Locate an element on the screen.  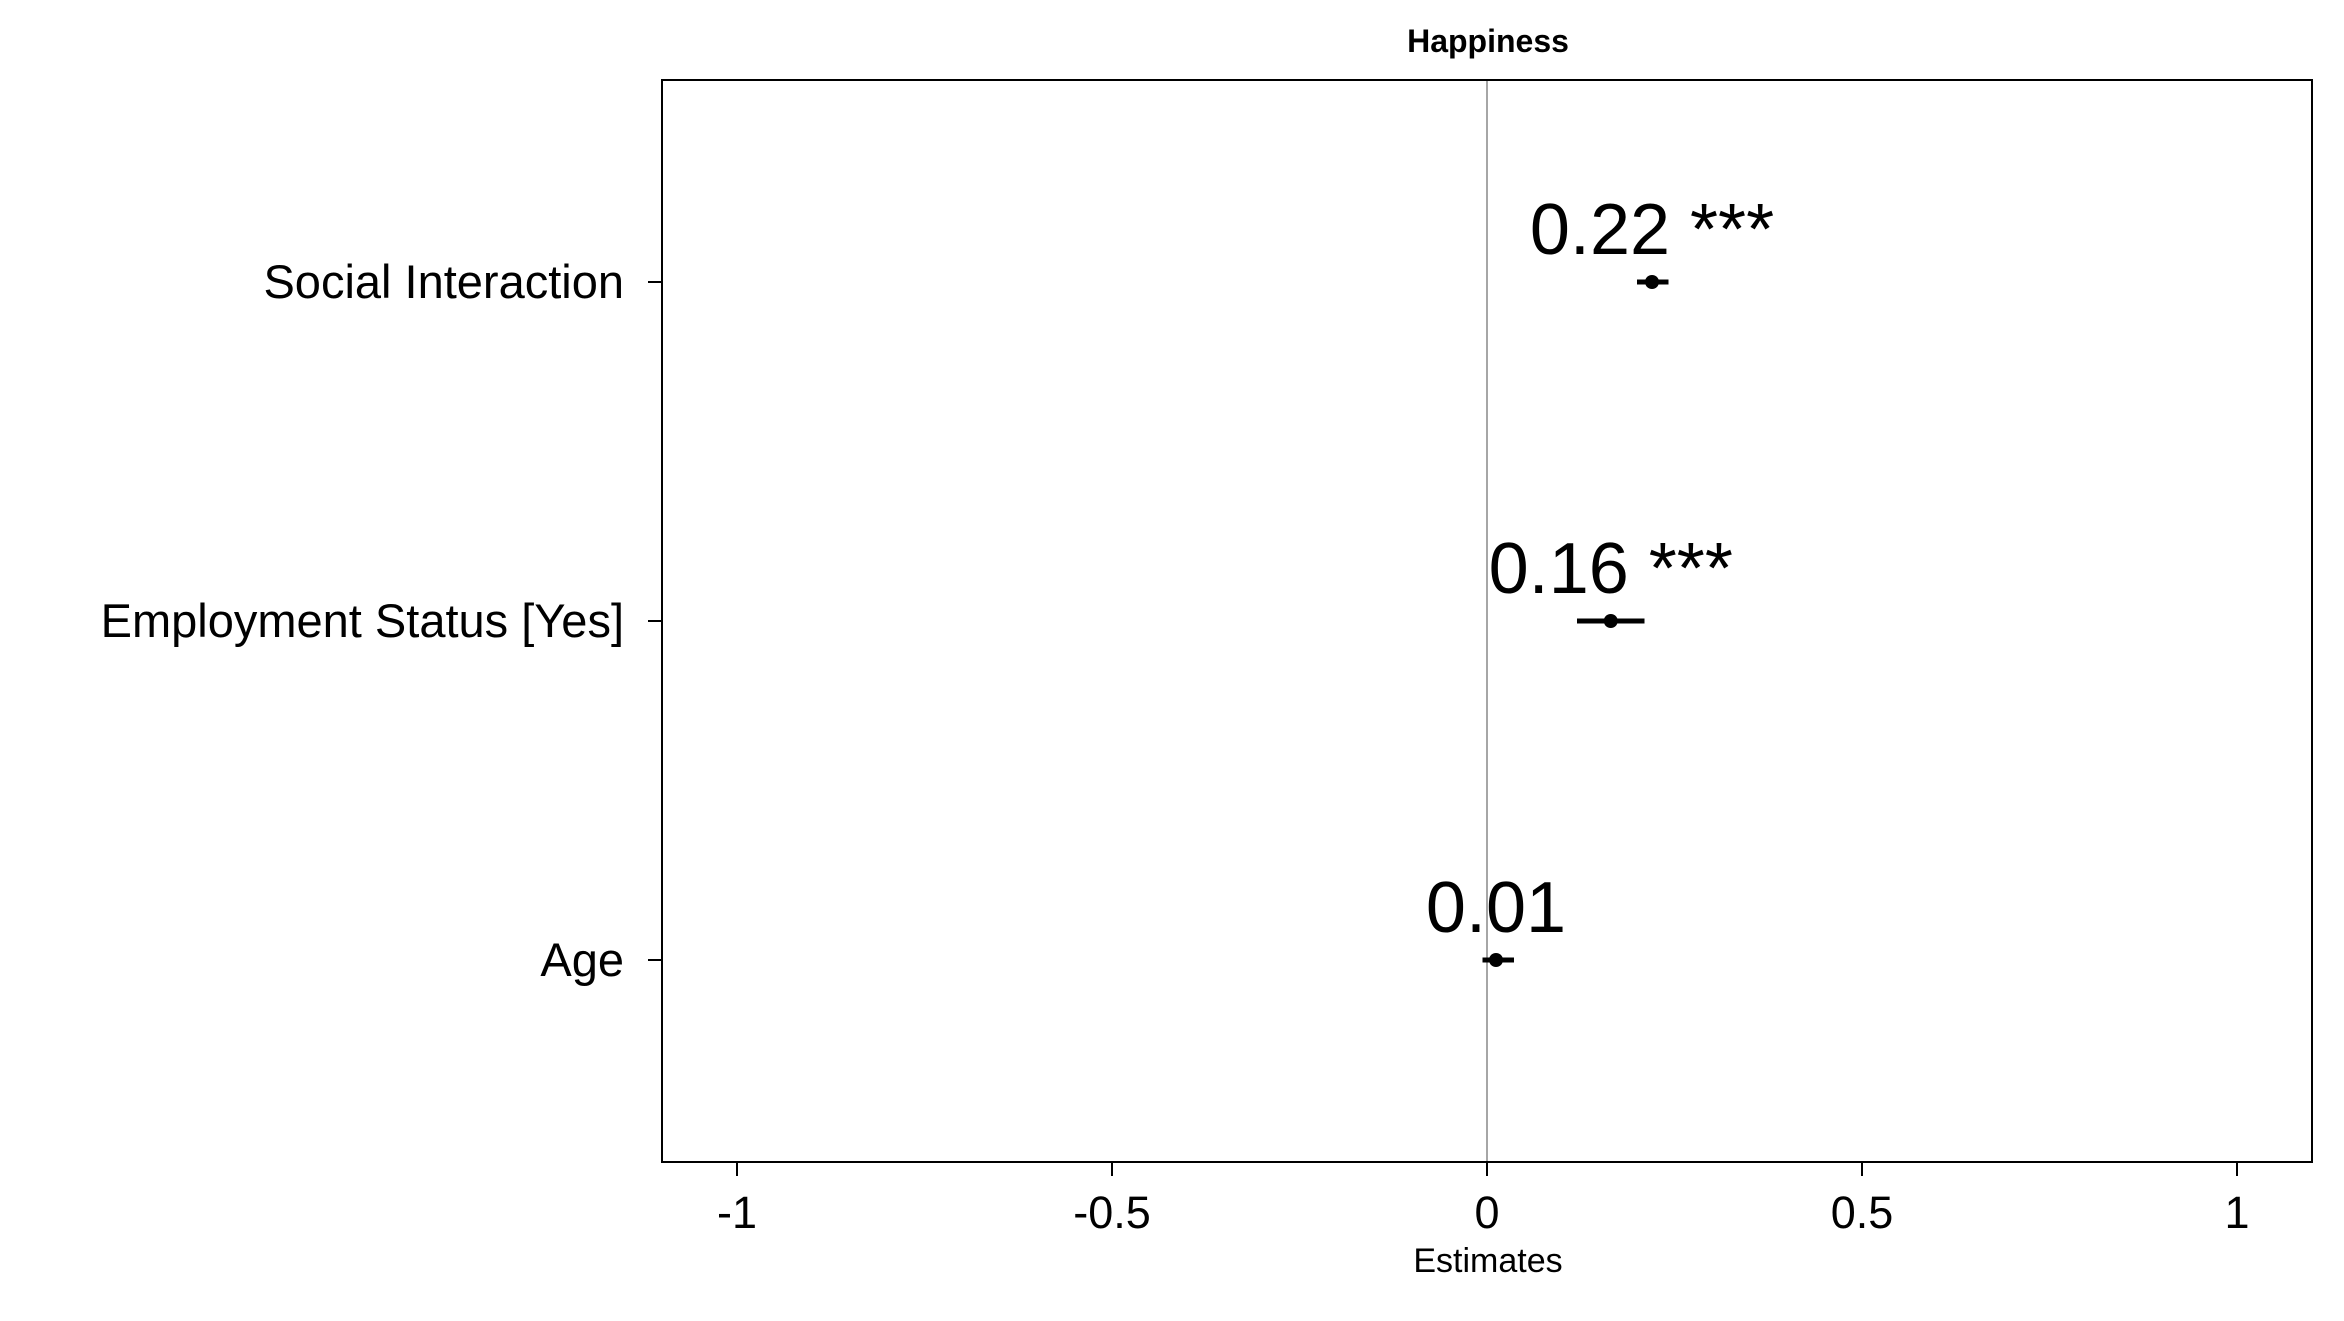
x-tick-label: -1 is located at coordinates (737, 1212).